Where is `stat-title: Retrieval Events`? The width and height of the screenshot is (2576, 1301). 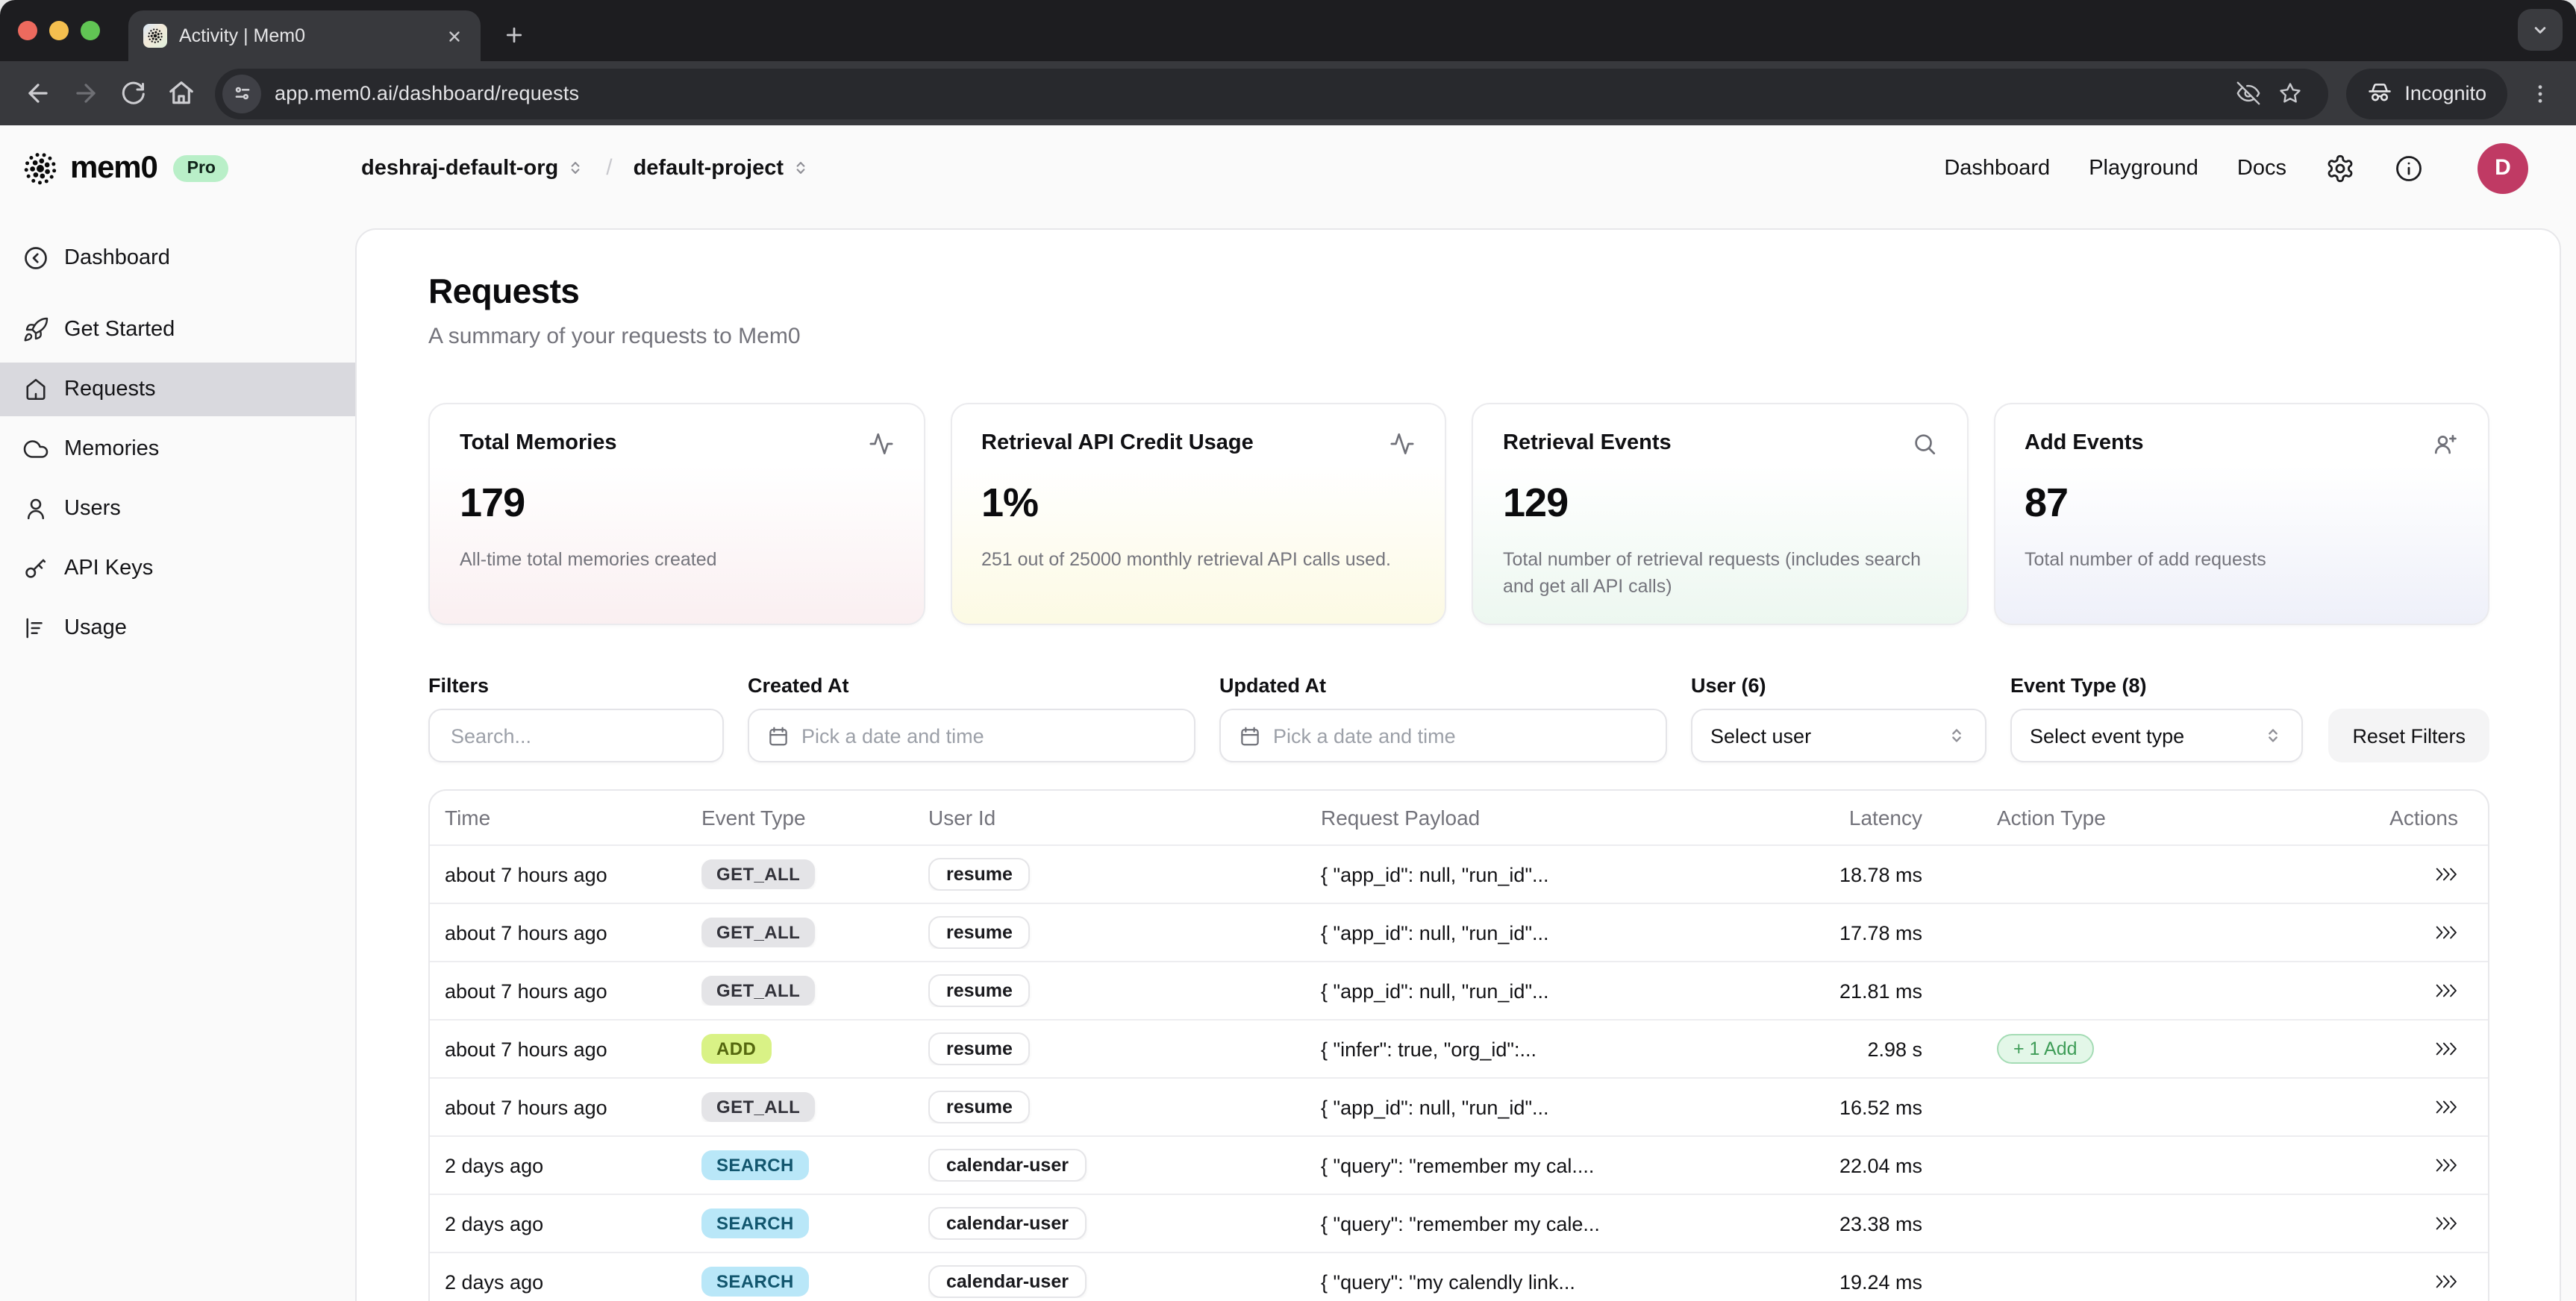 stat-title: Retrieval Events is located at coordinates (1587, 443).